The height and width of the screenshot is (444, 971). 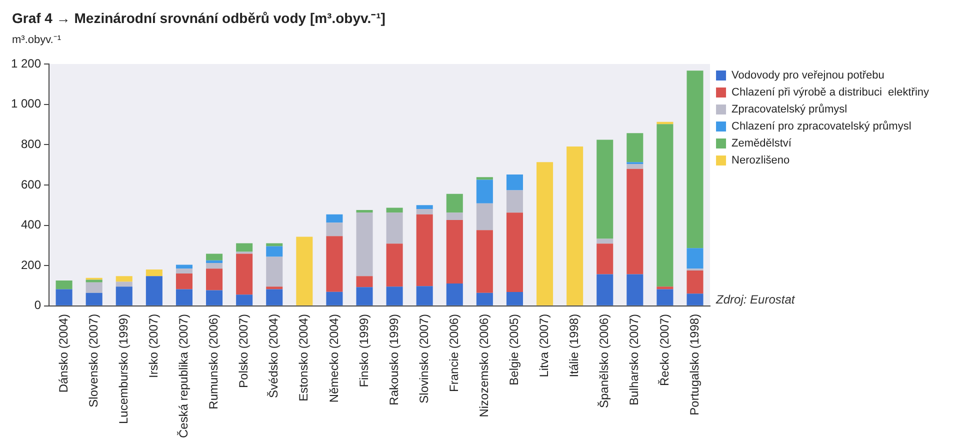 I want to click on x-tick-label: Irsko (2007), so click(x=153, y=346).